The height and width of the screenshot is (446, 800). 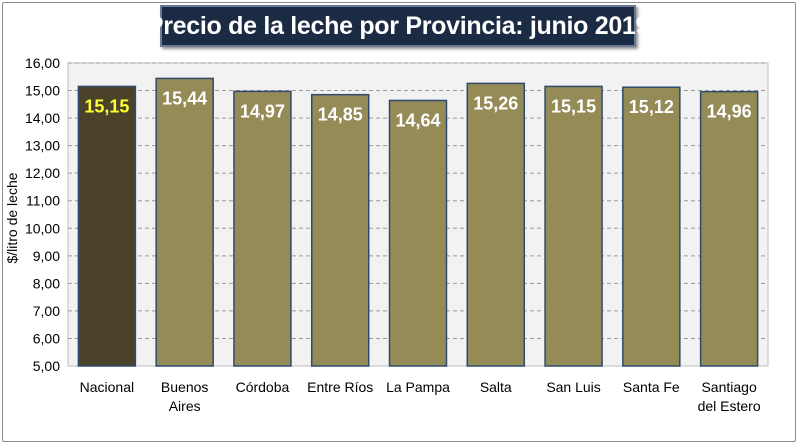 I want to click on x-tick-label: Santiago, so click(x=728, y=387).